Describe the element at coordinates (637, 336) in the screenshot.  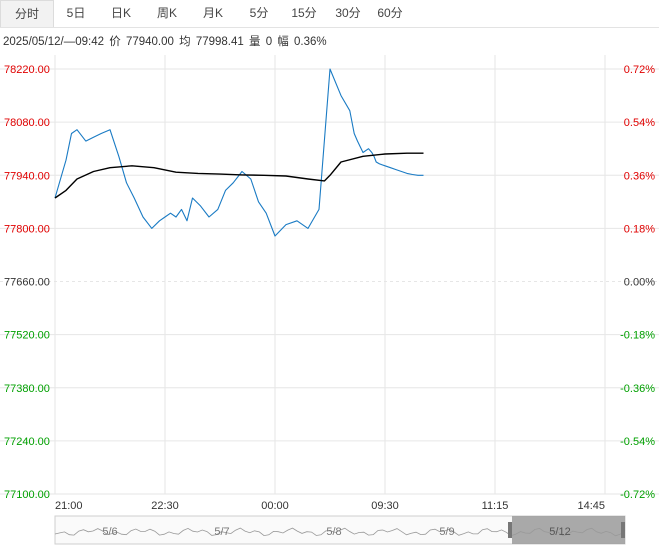
I see `y-tick-label-right: -0.18%` at that location.